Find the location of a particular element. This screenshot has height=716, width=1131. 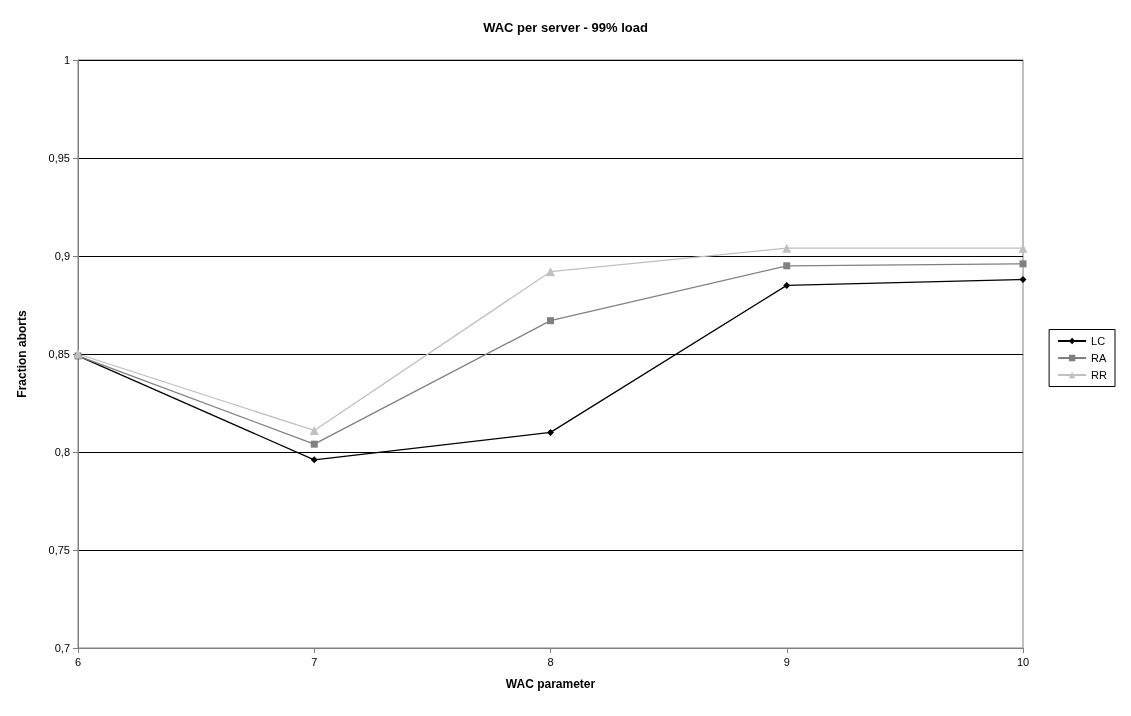

x-tick-label: 7 is located at coordinates (314, 661).